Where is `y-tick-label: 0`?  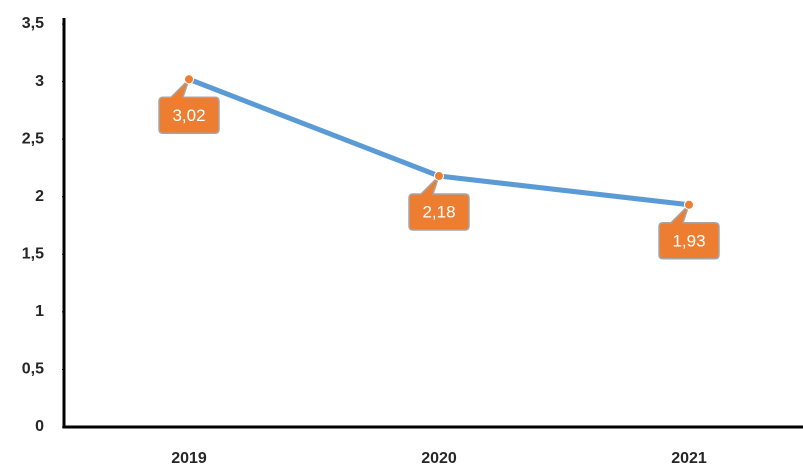 y-tick-label: 0 is located at coordinates (39, 426).